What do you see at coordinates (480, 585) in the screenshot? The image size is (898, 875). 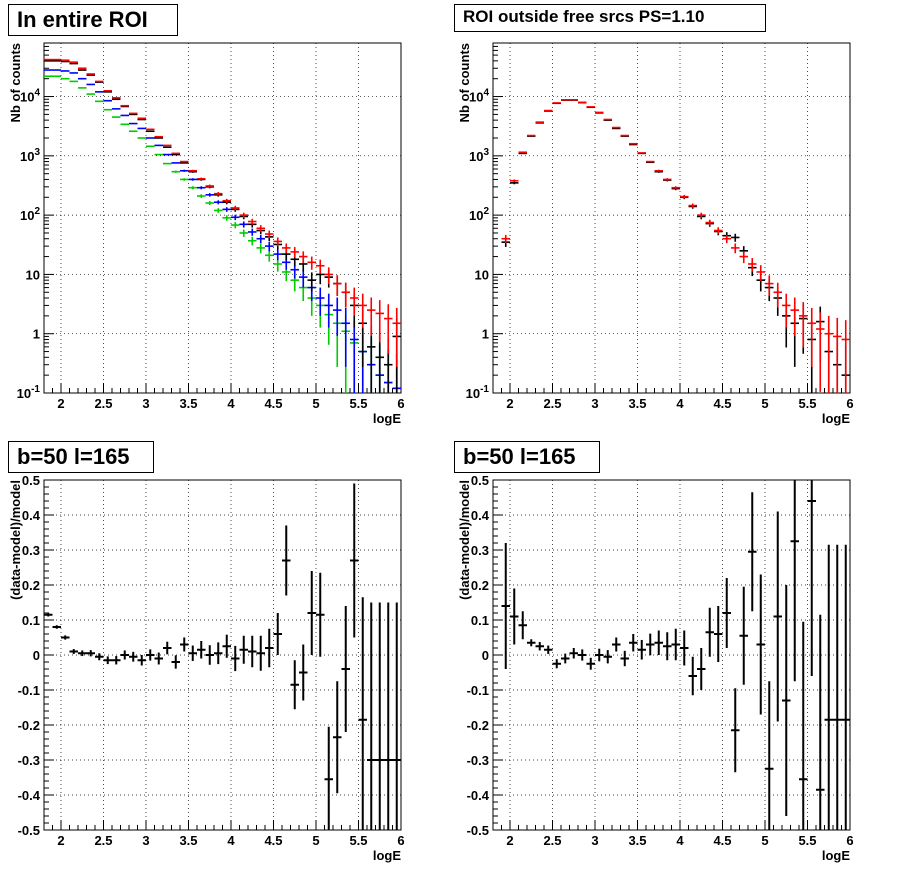 I see `y-tick-label: 0.2` at bounding box center [480, 585].